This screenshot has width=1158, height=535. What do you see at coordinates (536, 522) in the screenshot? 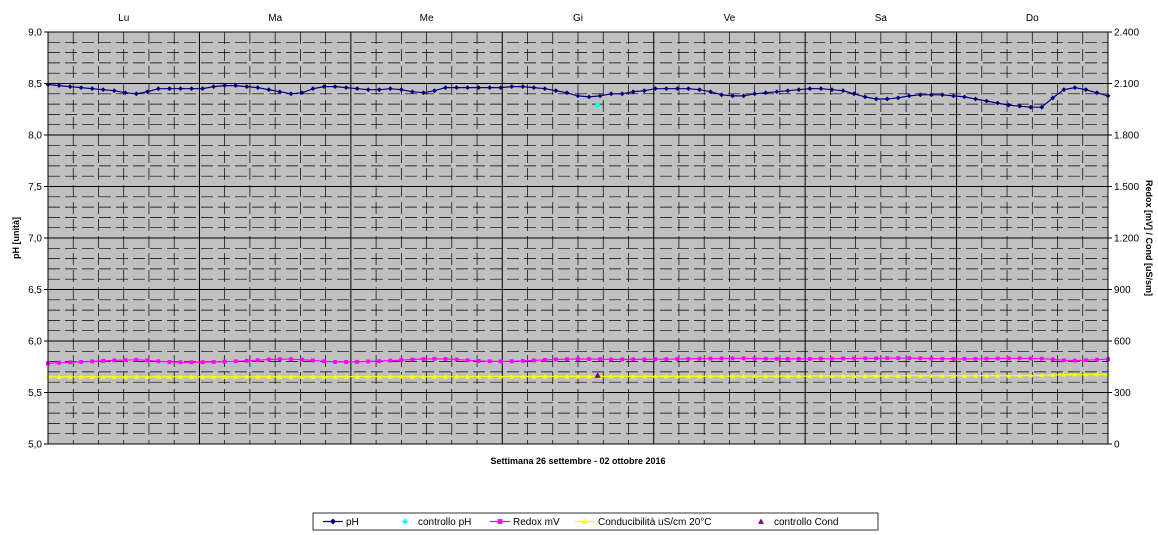
I see `legend-label: Redox mV` at bounding box center [536, 522].